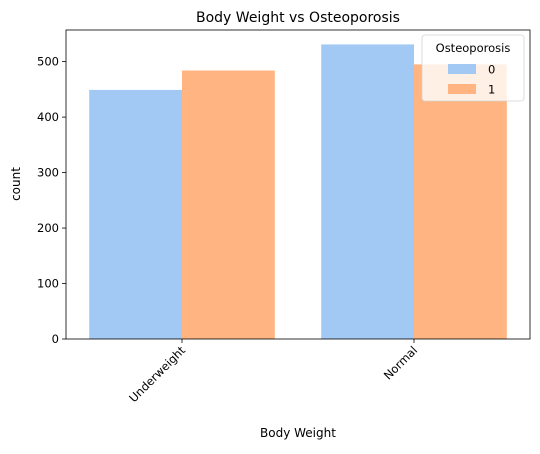  Describe the element at coordinates (298, 18) in the screenshot. I see `chart-title: Body Weight vs Osteoporosis` at that location.